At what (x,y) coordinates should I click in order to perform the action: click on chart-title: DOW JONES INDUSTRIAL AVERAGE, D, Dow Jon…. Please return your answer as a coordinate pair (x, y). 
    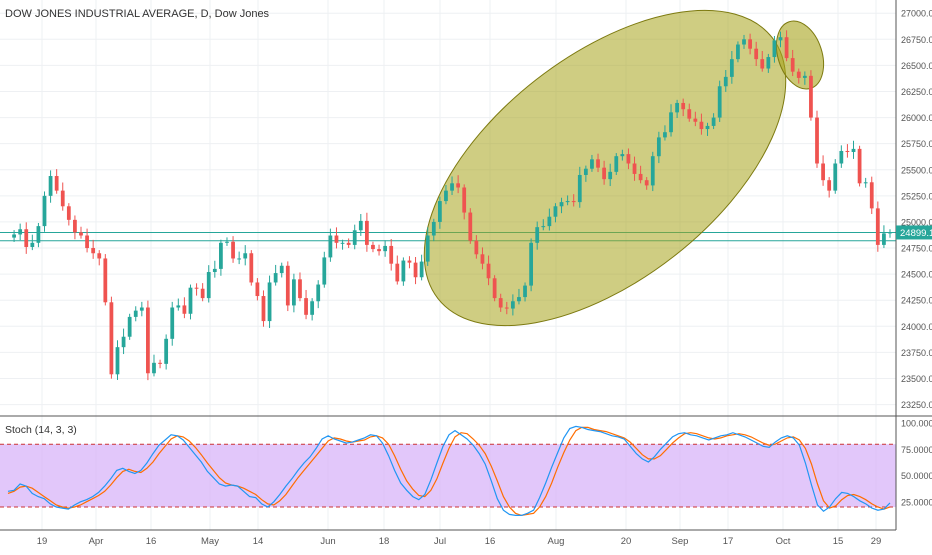
    Looking at the image, I should click on (137, 14).